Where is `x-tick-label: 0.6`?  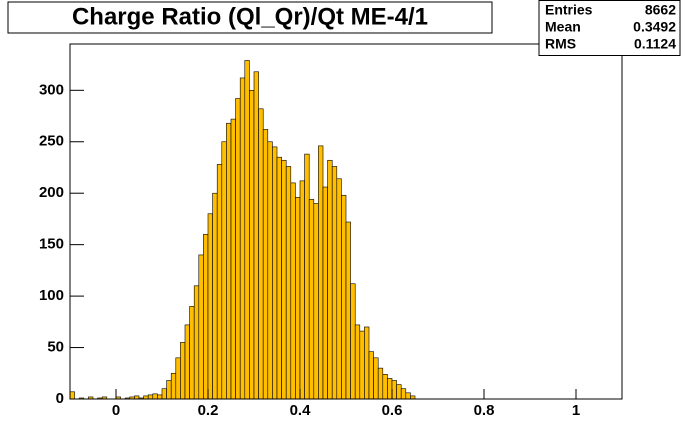
x-tick-label: 0.6 is located at coordinates (392, 410).